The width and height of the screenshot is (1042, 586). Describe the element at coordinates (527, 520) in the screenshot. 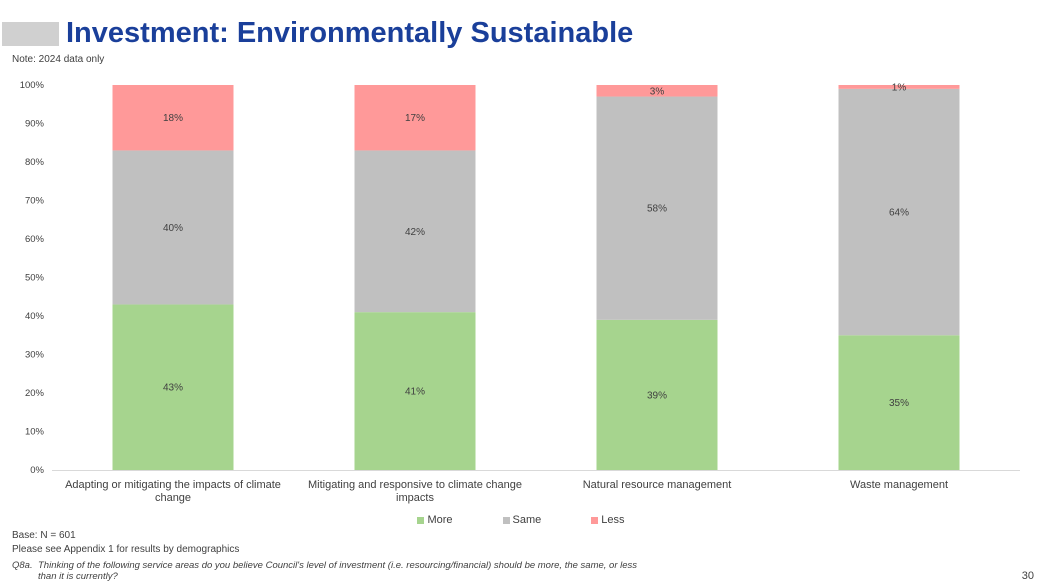

I see `legend-label-same: Same` at that location.